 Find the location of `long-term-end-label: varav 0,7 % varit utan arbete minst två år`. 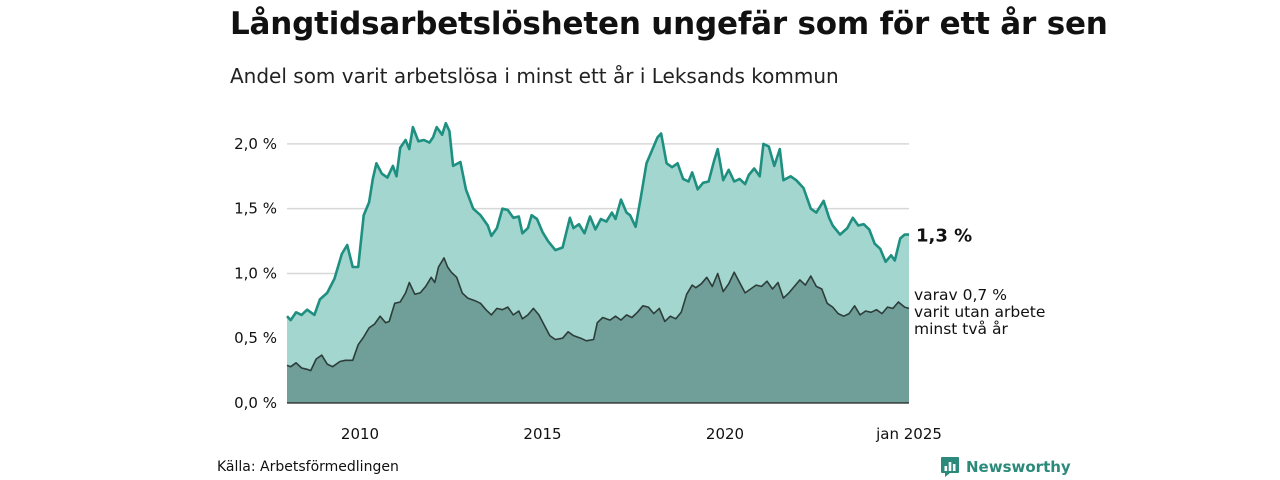

long-term-end-label: varav 0,7 % varit utan arbete minst två år is located at coordinates (979, 312).